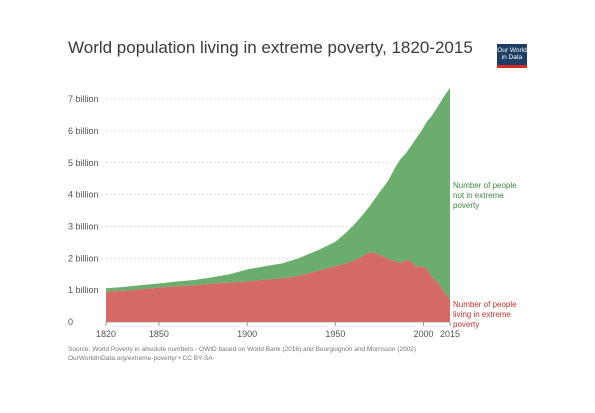  Describe the element at coordinates (485, 314) in the screenshot. I see `label-living-in-extreme-poverty: Number of people living in extreme poverty` at that location.